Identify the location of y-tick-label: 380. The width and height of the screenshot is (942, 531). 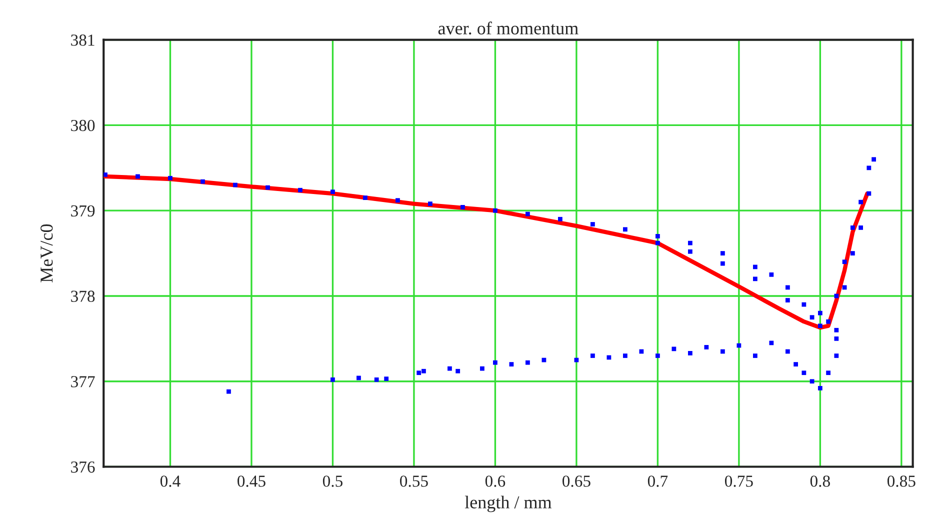
(83, 126).